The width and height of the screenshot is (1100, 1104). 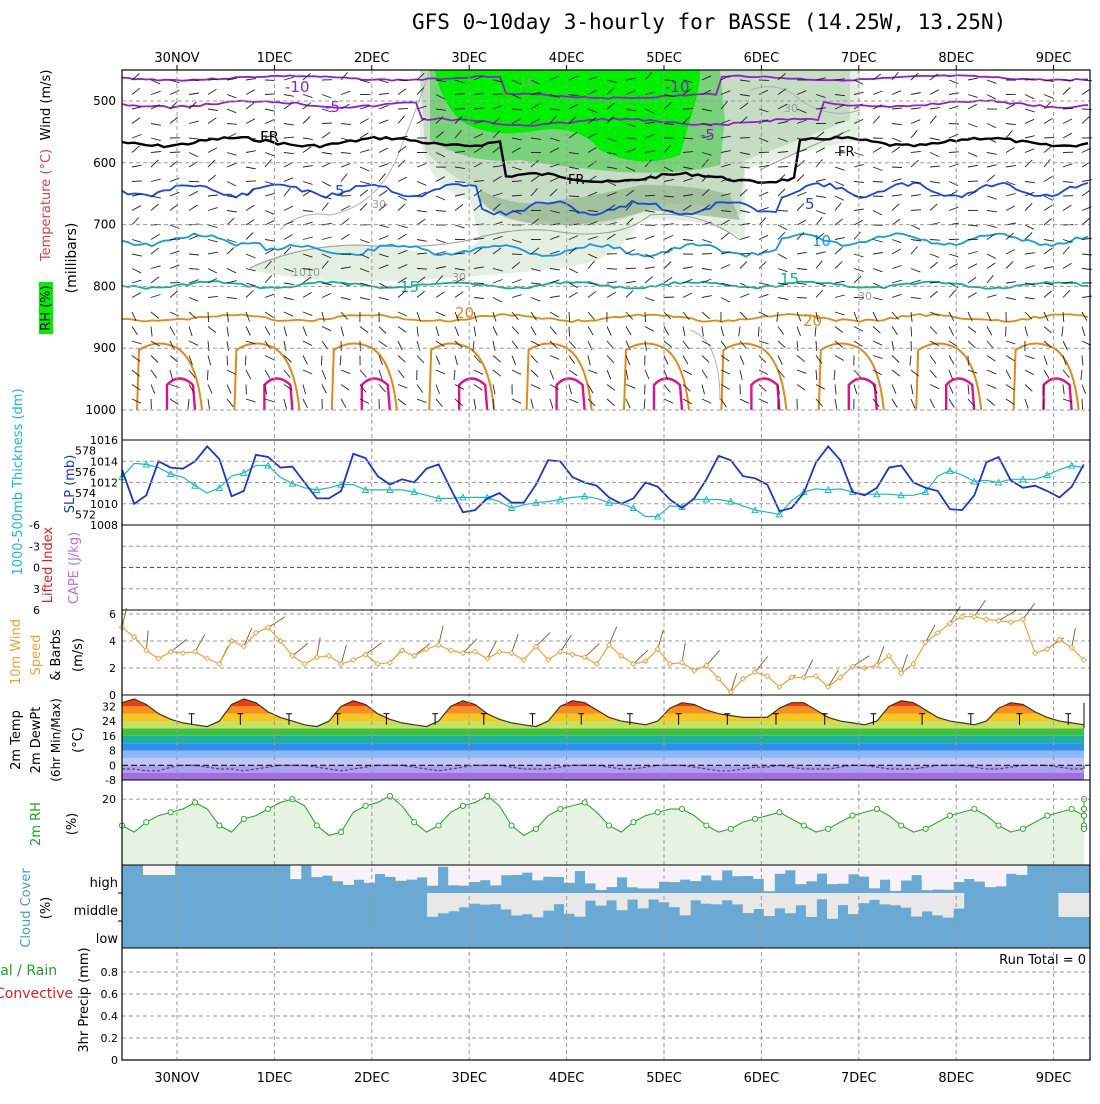 I want to click on rh-contour-label: 10, so click(x=313, y=272).